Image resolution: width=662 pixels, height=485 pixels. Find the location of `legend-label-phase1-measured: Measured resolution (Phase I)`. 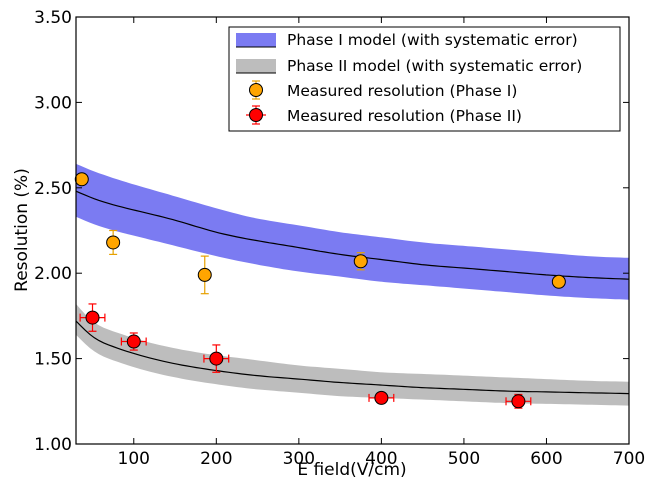

legend-label-phase1-measured: Measured resolution (Phase I) is located at coordinates (402, 91).